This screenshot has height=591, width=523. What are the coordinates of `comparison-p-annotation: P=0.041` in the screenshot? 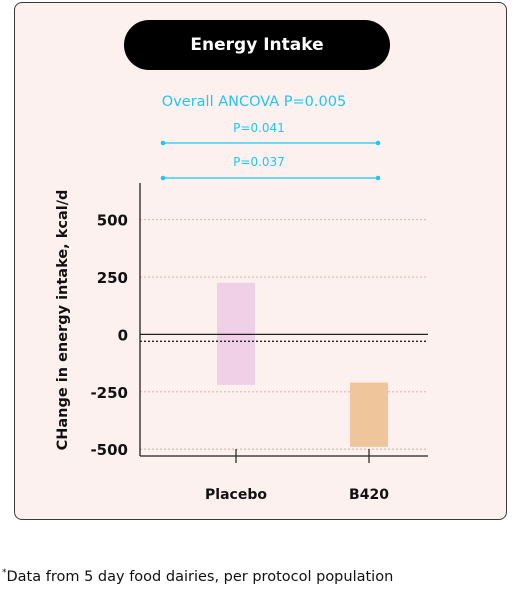 It's located at (259, 128).